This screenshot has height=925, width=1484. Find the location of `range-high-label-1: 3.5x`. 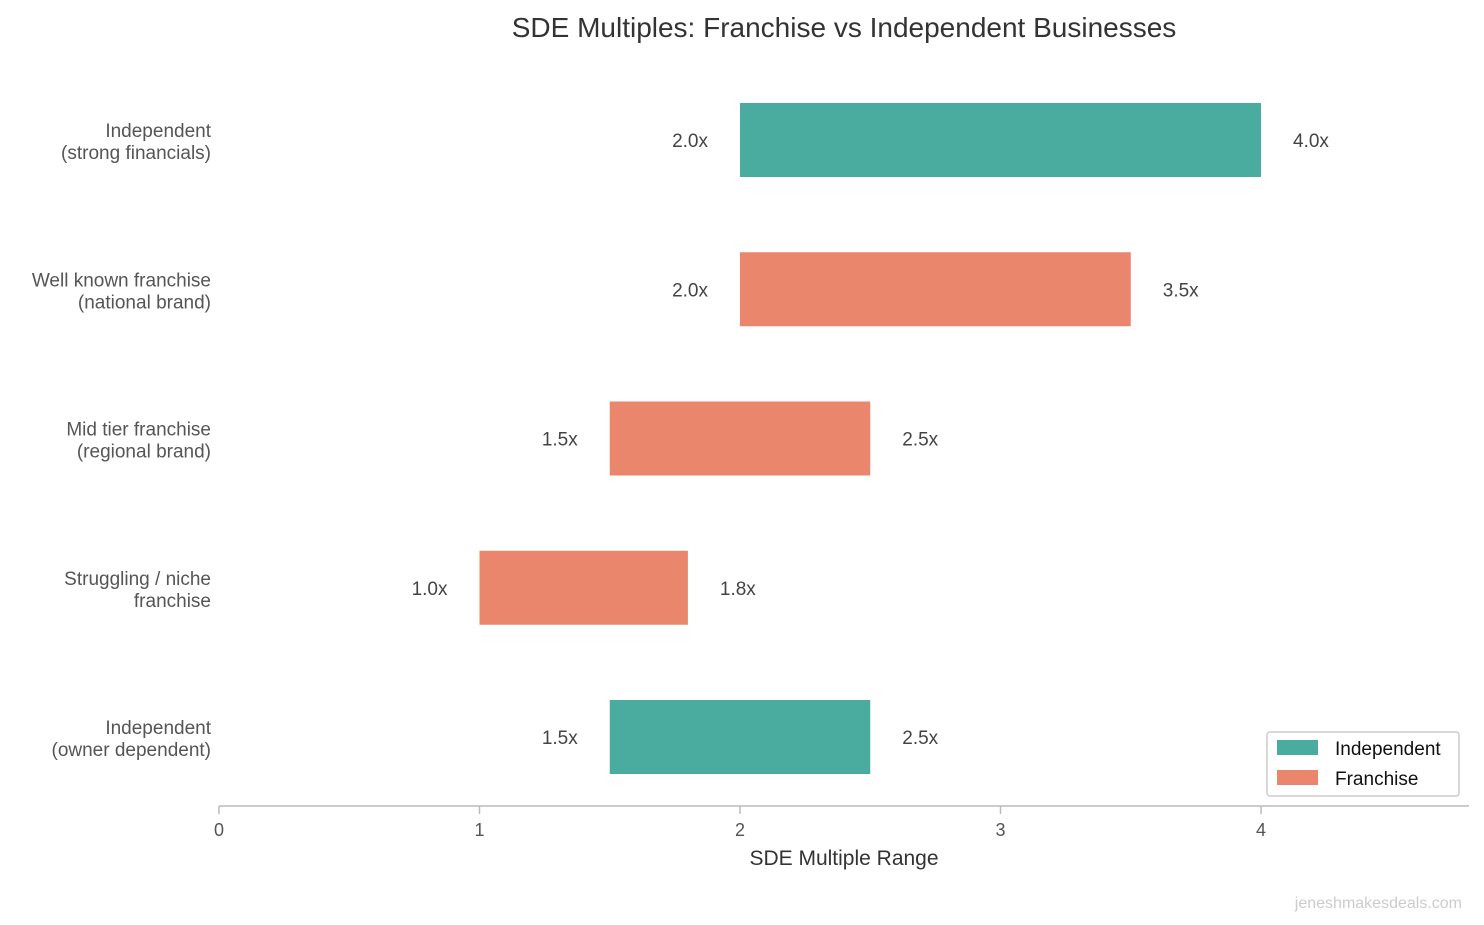

range-high-label-1: 3.5x is located at coordinates (1181, 290).